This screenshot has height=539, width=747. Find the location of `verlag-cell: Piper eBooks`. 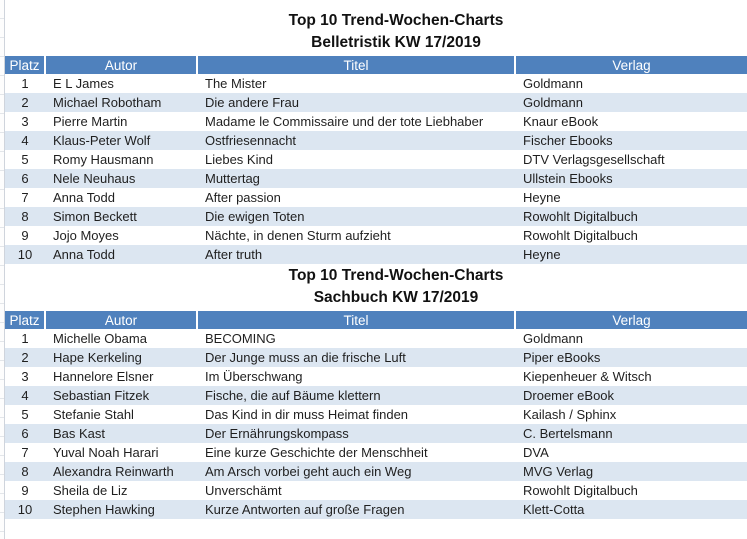

verlag-cell: Piper eBooks is located at coordinates (631, 357).